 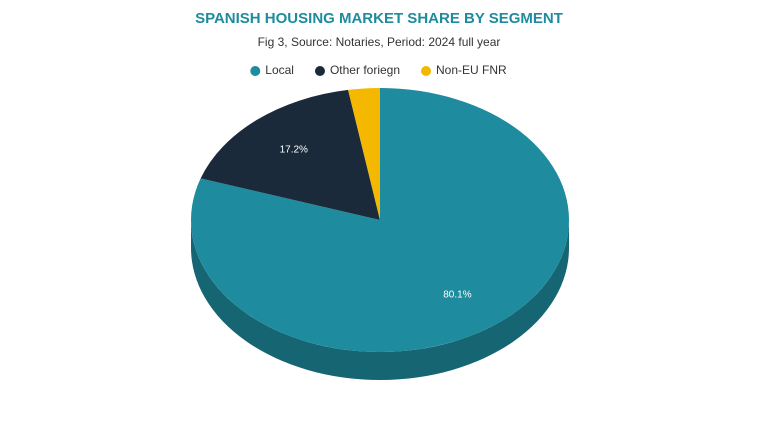 What do you see at coordinates (457, 295) in the screenshot?
I see `data-label: 80.1%` at bounding box center [457, 295].